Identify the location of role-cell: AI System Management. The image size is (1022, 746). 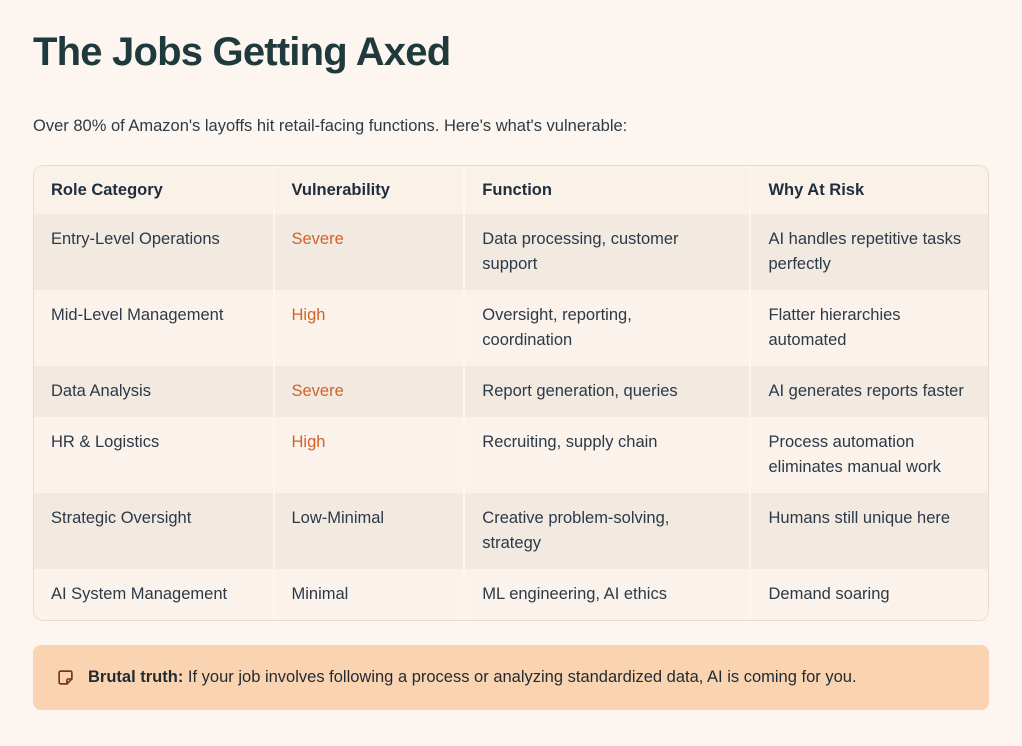
(153, 594).